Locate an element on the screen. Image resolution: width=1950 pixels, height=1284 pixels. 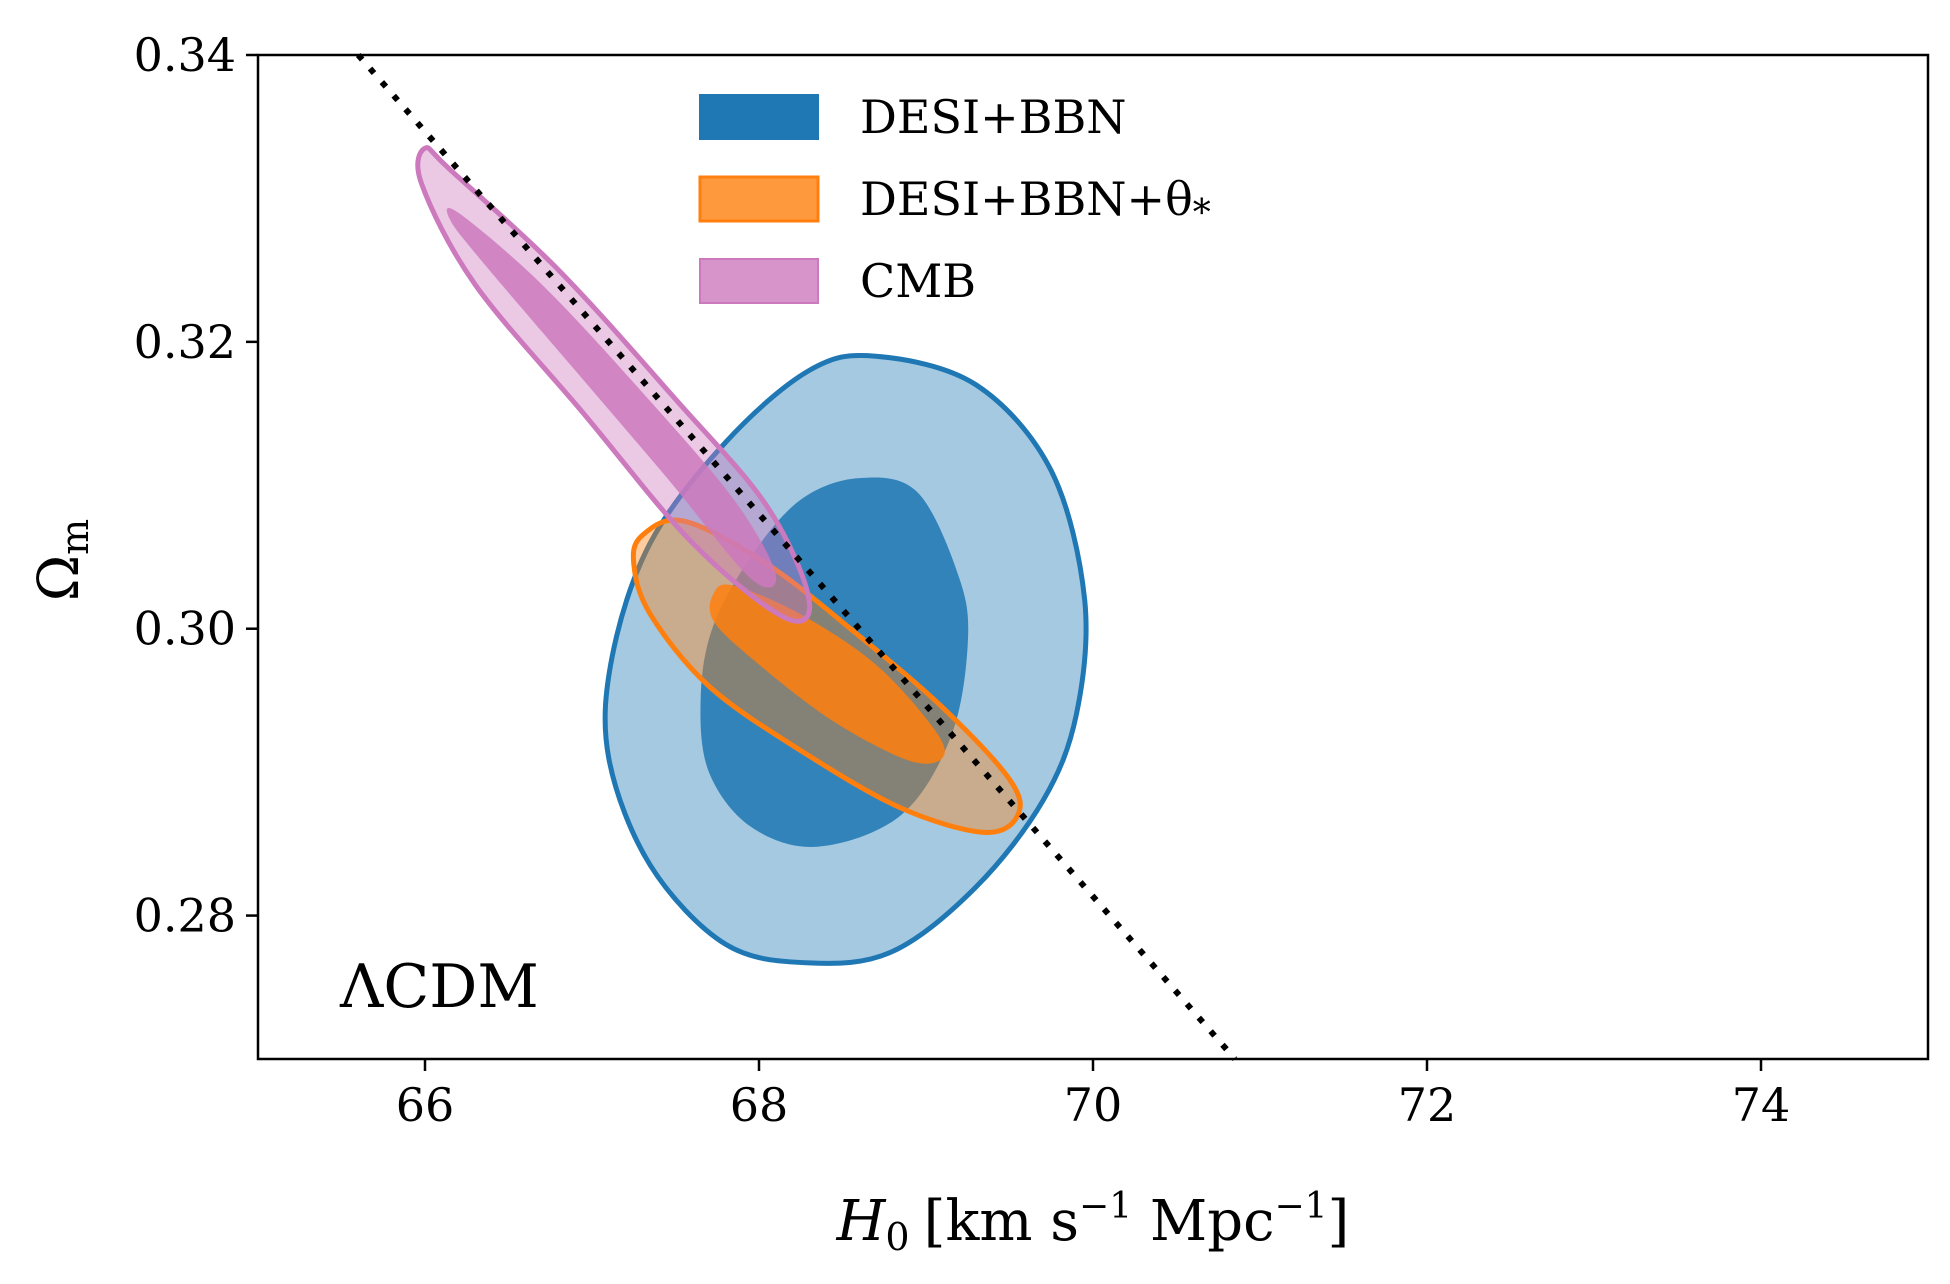
y-tick-label: 0.32 is located at coordinates (185, 342).